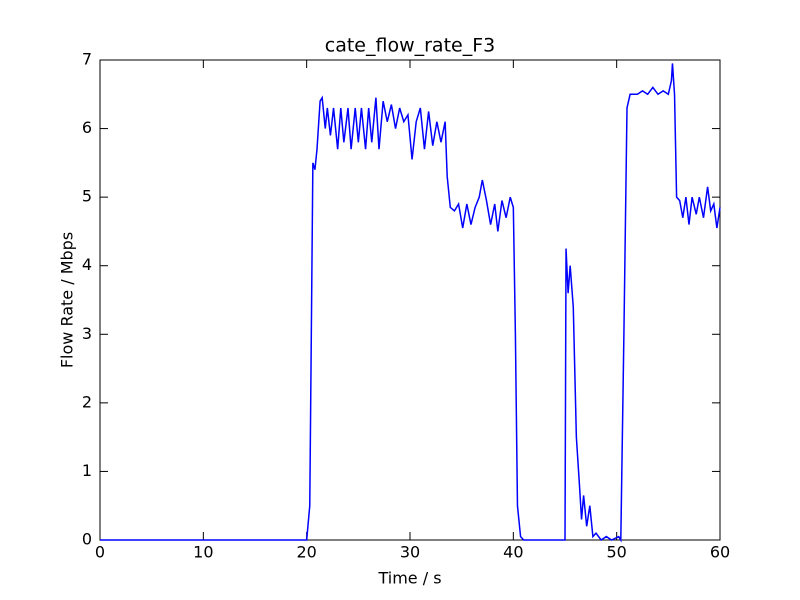 The width and height of the screenshot is (800, 600). I want to click on y-axis-label: Flow Rate / Mbps, so click(67, 300).